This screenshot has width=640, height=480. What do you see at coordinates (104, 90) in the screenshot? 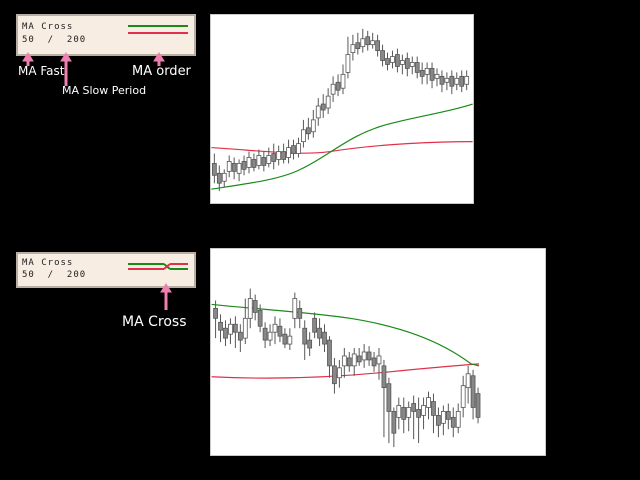
I see `annotation-ma-slow-period: MA Slow Period` at bounding box center [104, 90].